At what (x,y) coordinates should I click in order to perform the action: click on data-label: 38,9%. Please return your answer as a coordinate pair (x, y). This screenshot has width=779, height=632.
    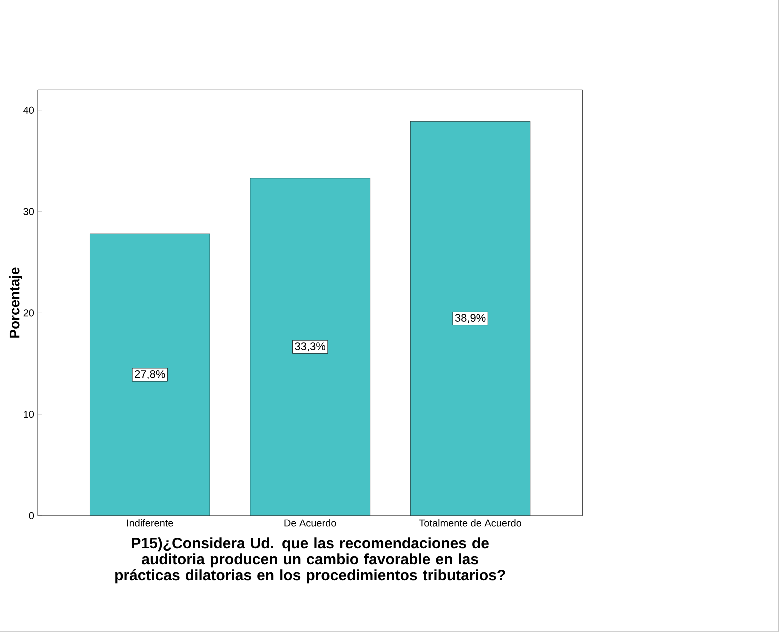
    Looking at the image, I should click on (470, 319).